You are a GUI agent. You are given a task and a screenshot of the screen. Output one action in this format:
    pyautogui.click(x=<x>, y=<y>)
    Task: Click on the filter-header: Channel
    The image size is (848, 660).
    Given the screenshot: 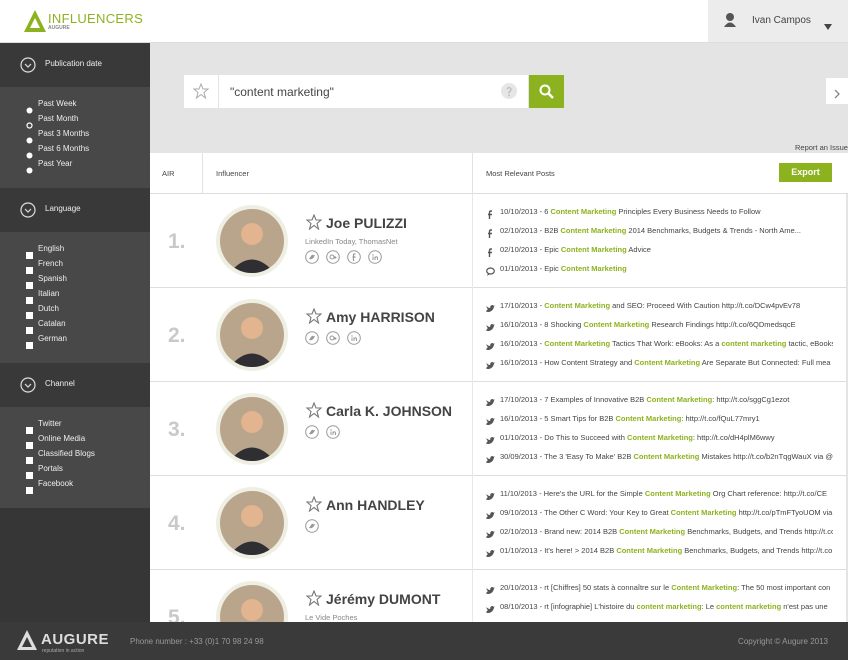 What is the action you would take?
    pyautogui.click(x=75, y=385)
    